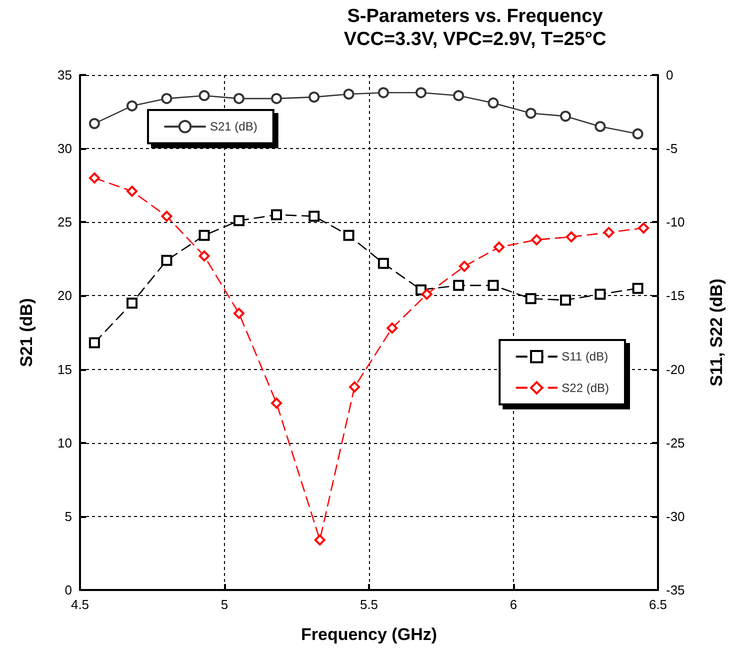 The width and height of the screenshot is (745, 661). I want to click on y2-tick-label: -10, so click(675, 222).